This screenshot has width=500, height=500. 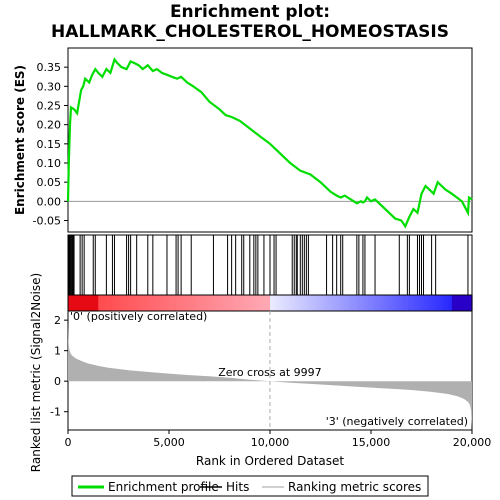 I want to click on legend-label-metric: Ranking metric scores, so click(x=354, y=487).